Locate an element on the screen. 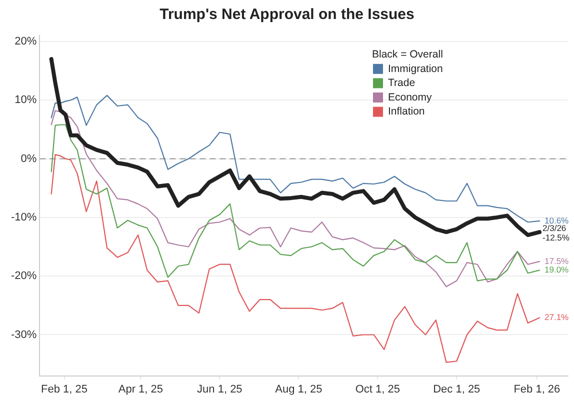 The height and width of the screenshot is (417, 574). y-tick-label: -10% is located at coordinates (23, 217).